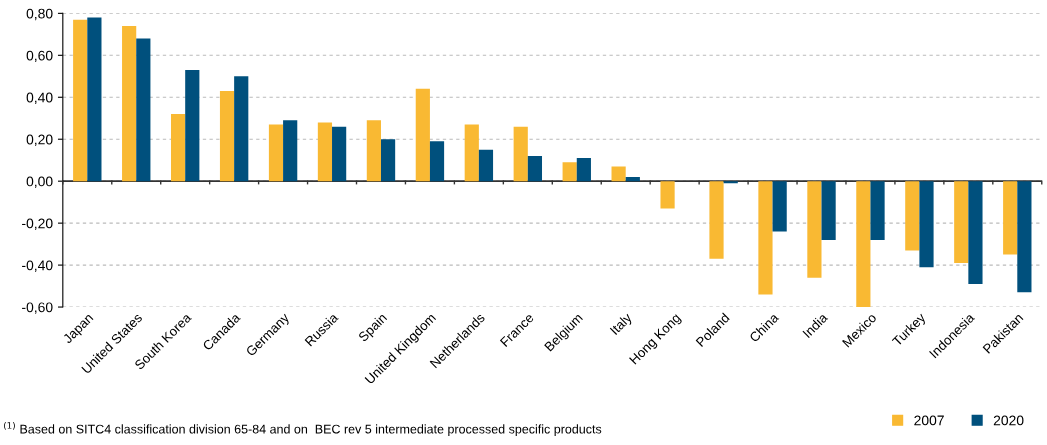 The height and width of the screenshot is (445, 1047). What do you see at coordinates (37, 224) in the screenshot?
I see `y-tick-label: -0,20` at bounding box center [37, 224].